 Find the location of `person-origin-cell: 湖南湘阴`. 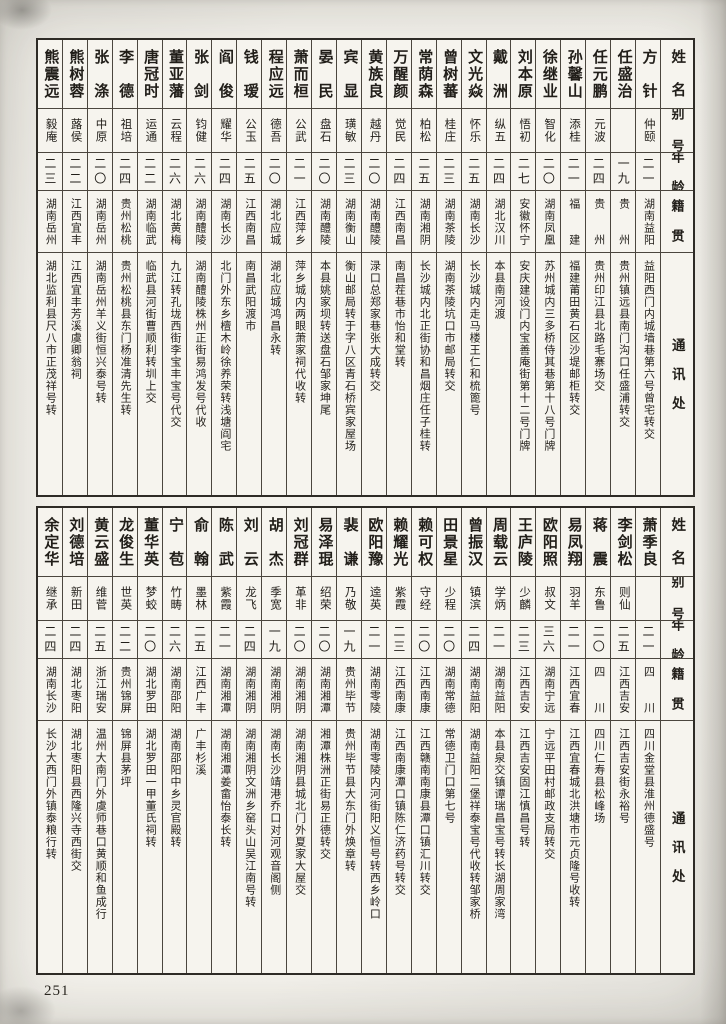

person-origin-cell: 湖南湘阴 is located at coordinates (299, 690).